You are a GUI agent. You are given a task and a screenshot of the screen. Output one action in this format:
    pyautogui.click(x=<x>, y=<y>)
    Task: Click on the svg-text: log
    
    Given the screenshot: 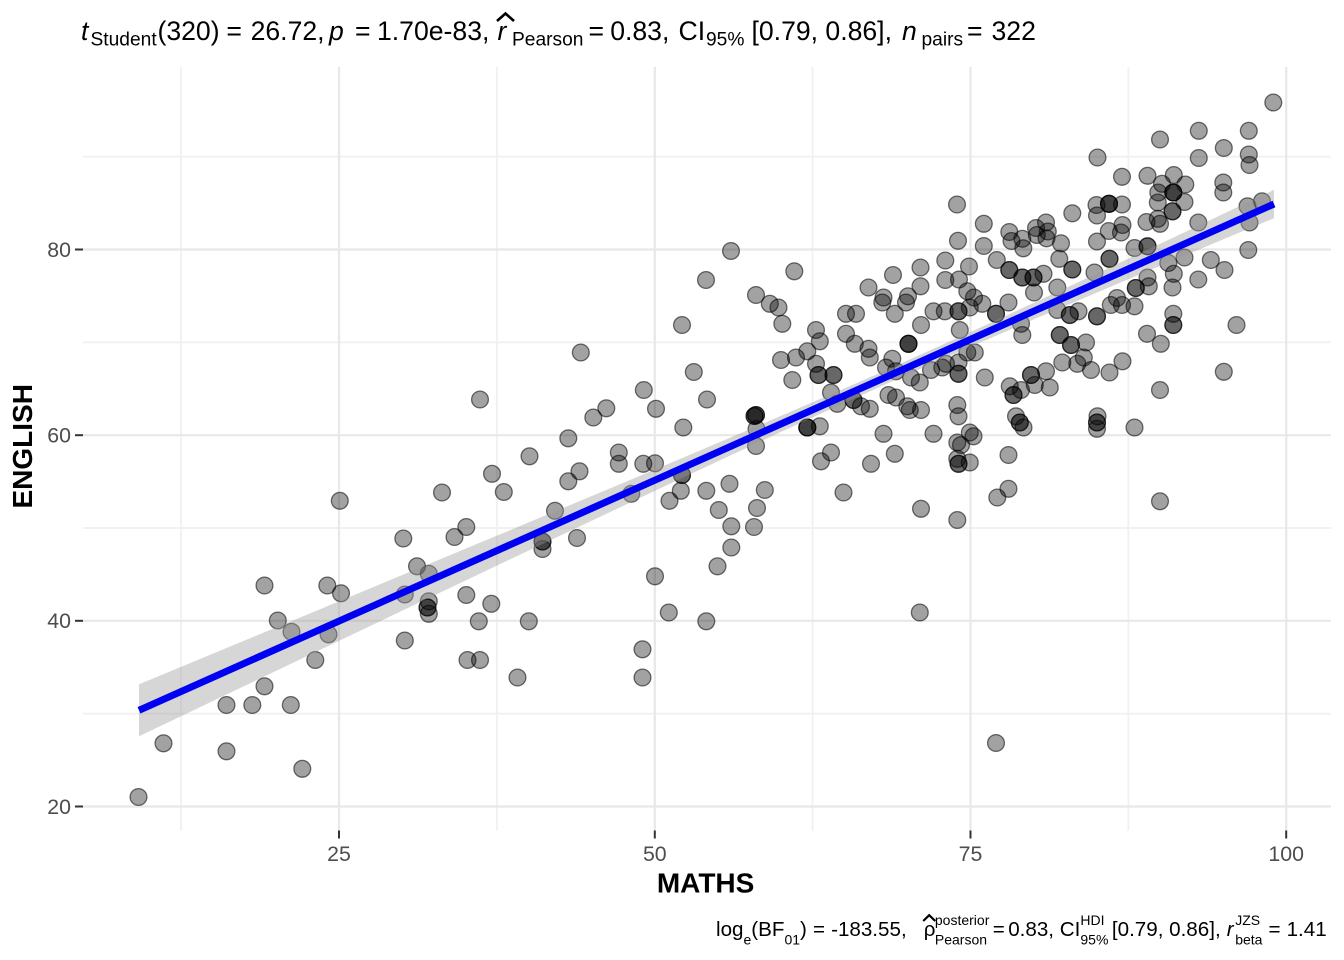 What is the action you would take?
    pyautogui.click(x=729, y=929)
    